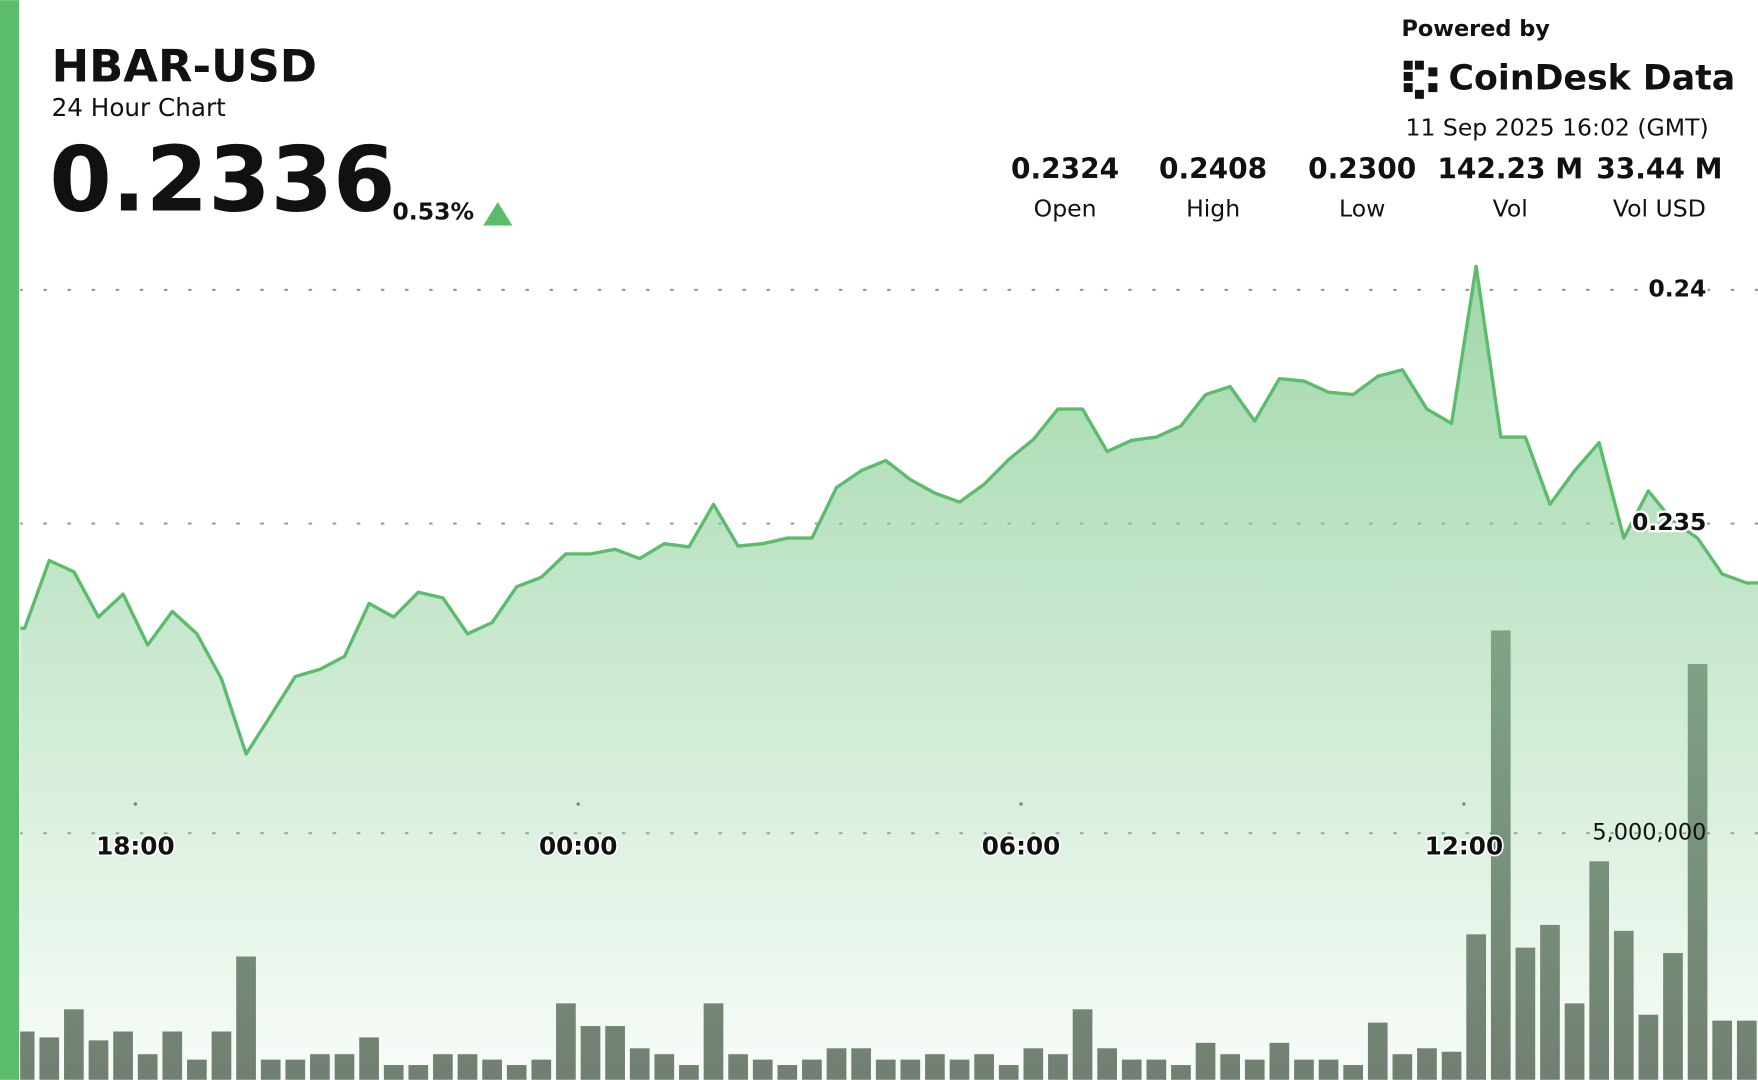  What do you see at coordinates (1510, 169) in the screenshot?
I see `stat-value: 142.23 M` at bounding box center [1510, 169].